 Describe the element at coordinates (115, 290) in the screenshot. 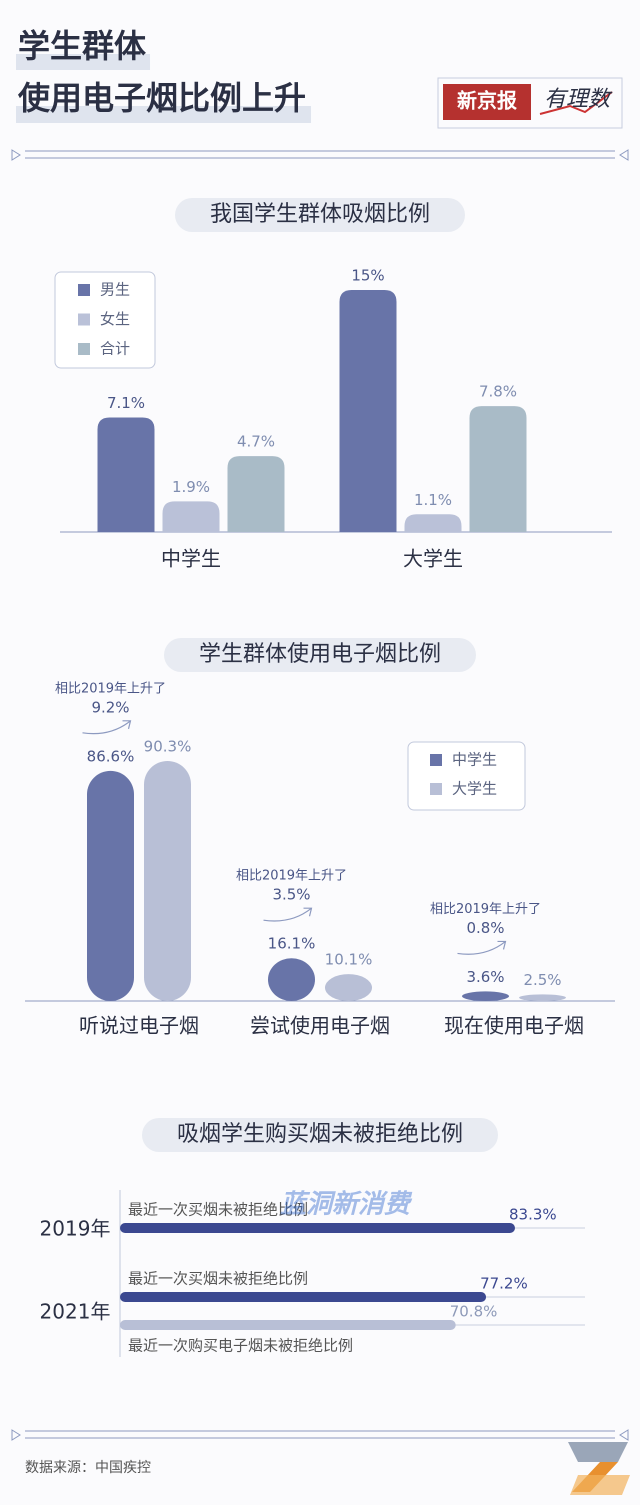

I see `legend-label: 男生` at that location.